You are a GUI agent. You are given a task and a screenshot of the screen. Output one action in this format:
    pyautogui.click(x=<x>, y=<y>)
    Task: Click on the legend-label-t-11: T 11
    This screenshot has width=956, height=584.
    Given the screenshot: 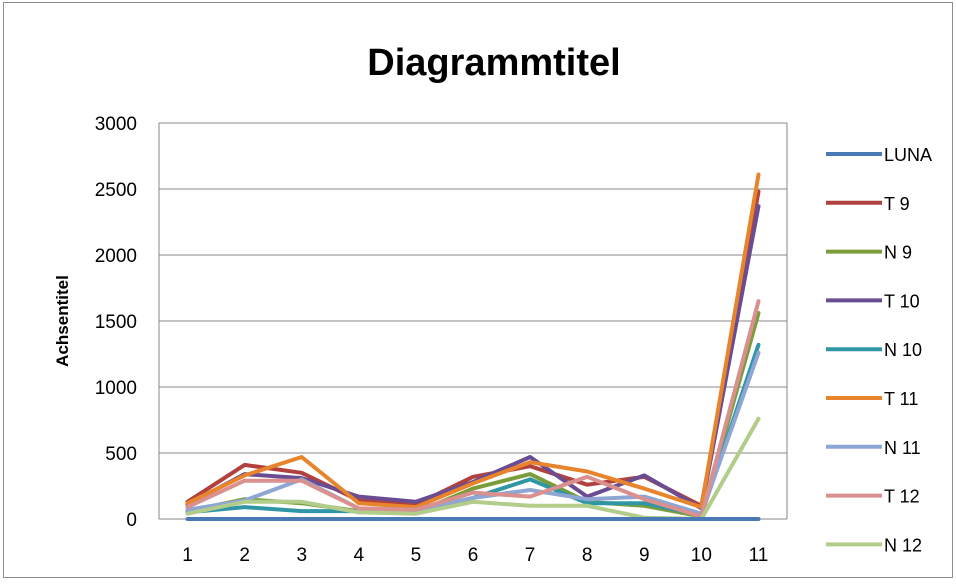 What is the action you would take?
    pyautogui.click(x=901, y=399)
    